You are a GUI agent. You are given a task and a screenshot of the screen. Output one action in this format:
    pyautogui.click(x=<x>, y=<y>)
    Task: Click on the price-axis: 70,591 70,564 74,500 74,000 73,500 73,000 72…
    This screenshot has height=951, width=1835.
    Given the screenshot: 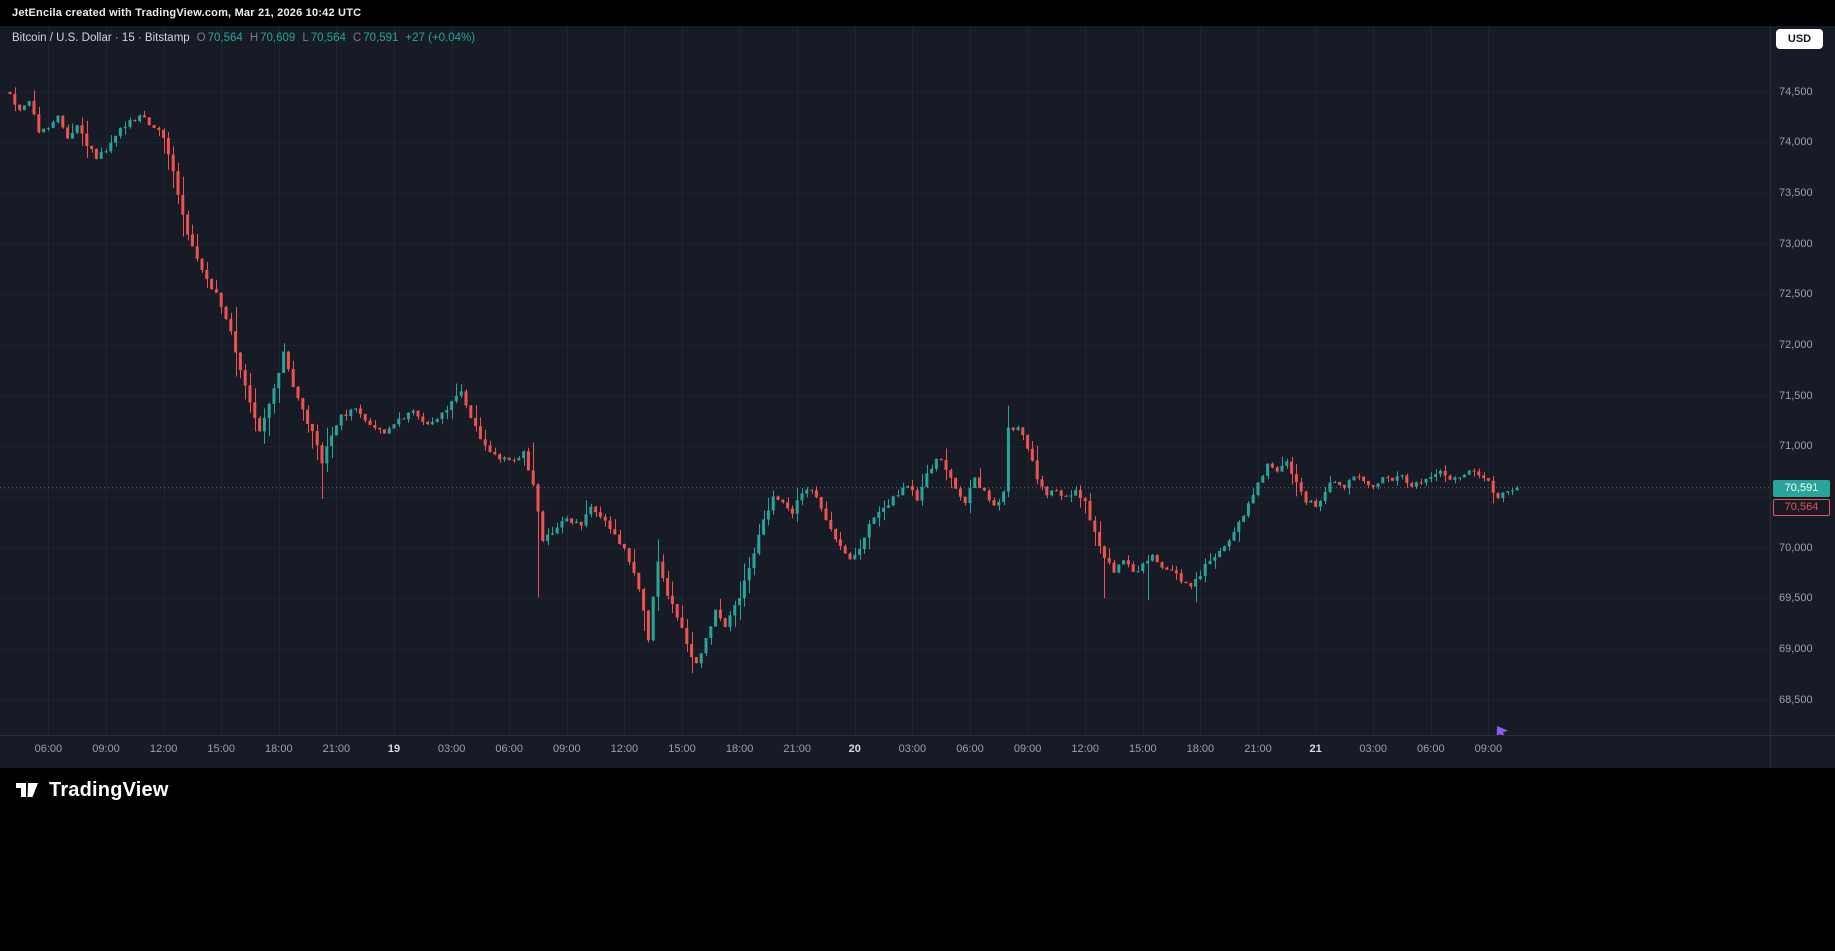 What is the action you would take?
    pyautogui.click(x=1803, y=397)
    